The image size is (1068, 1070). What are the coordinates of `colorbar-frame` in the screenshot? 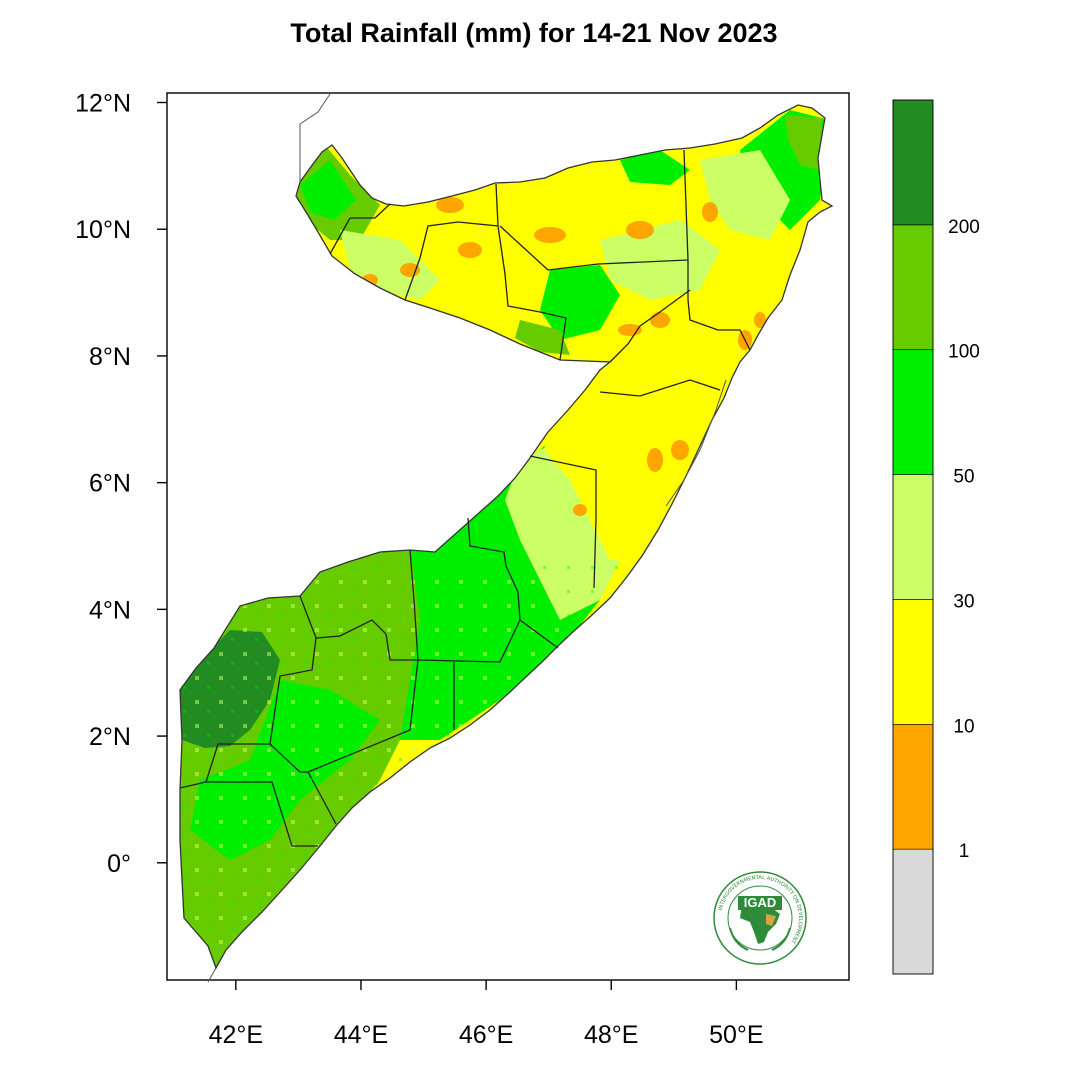 It's located at (913, 537).